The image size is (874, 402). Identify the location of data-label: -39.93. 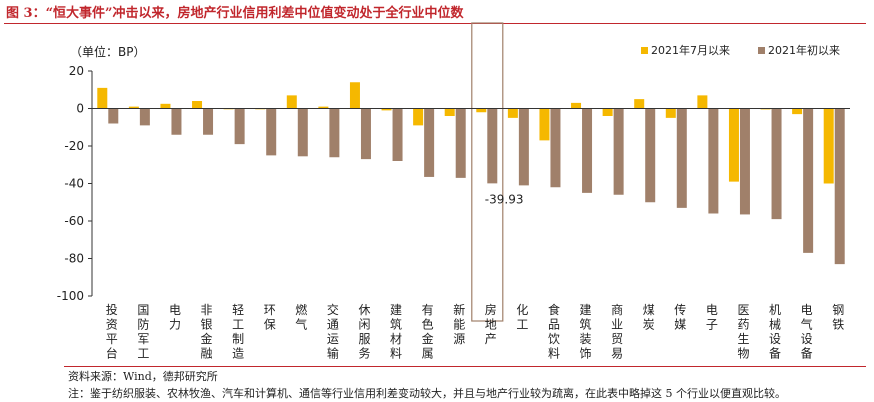
(504, 199).